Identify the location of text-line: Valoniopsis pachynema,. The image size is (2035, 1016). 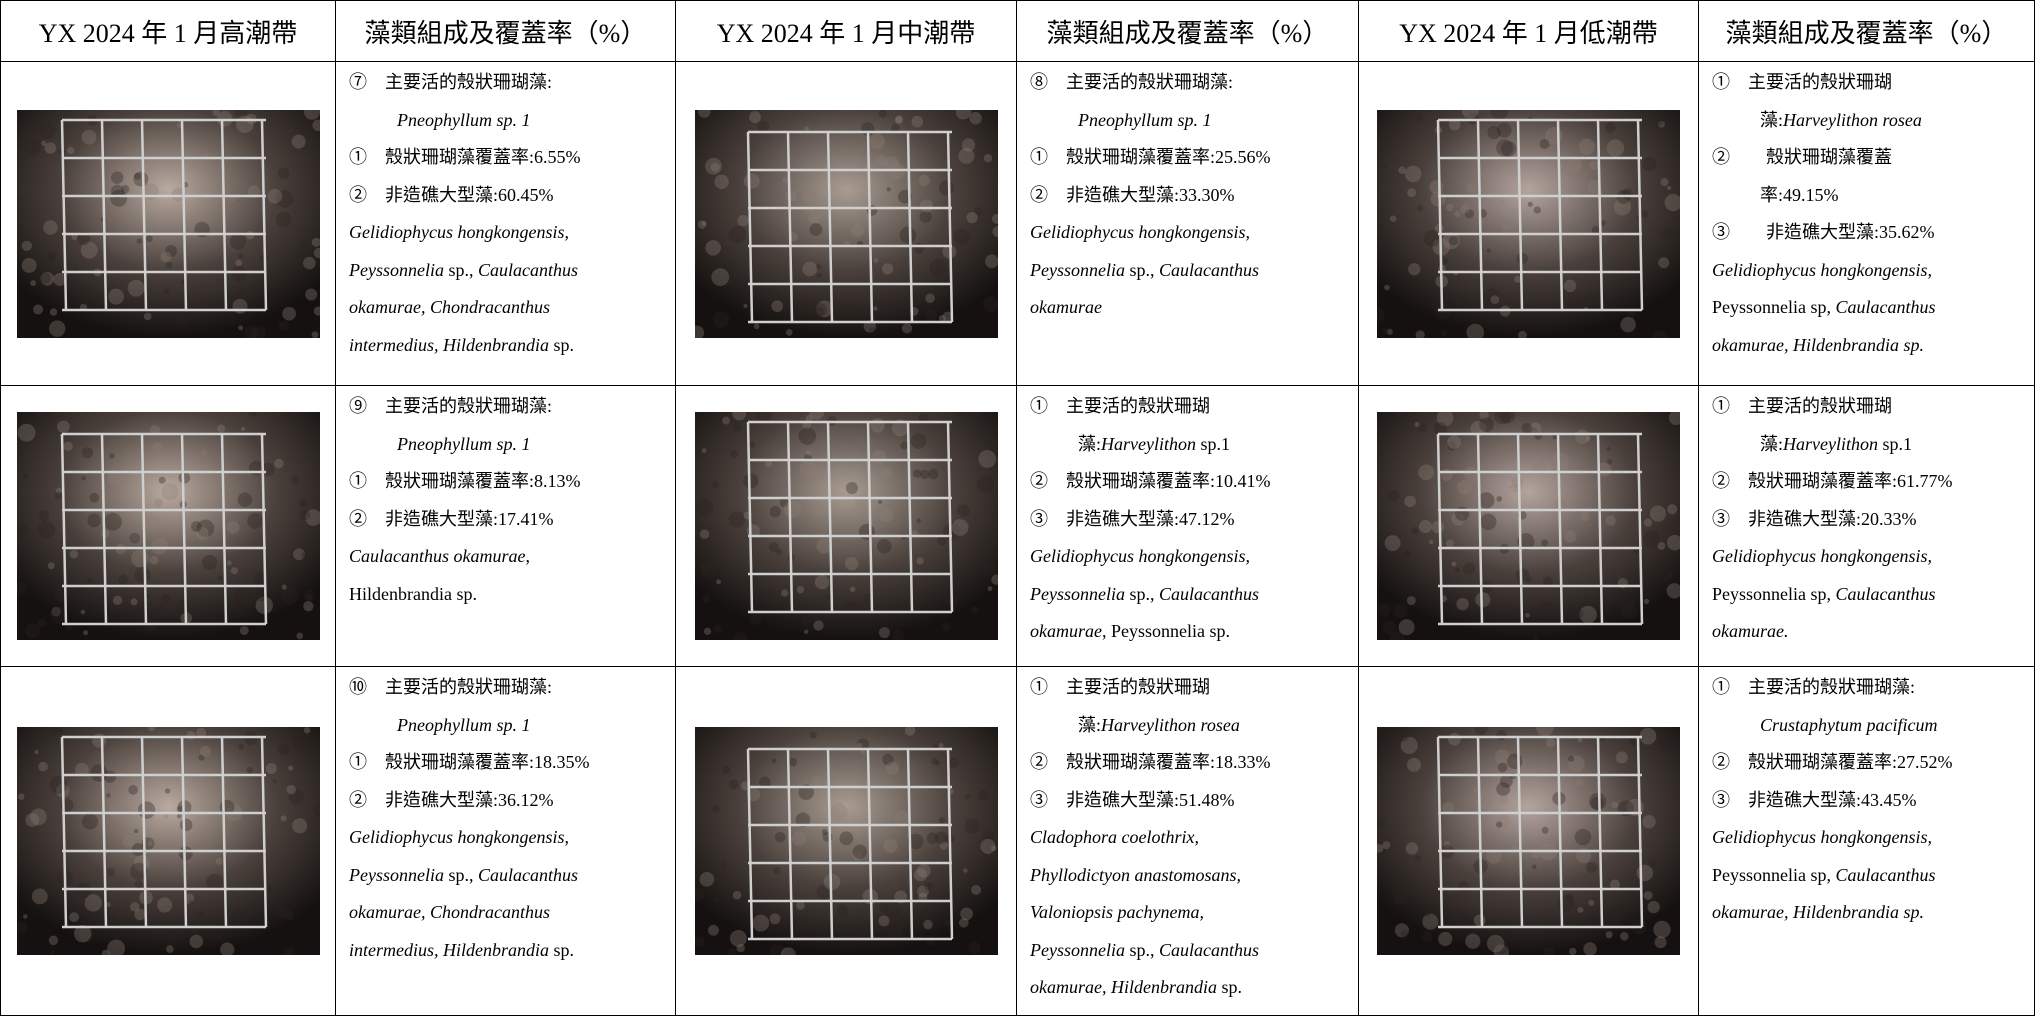
(1191, 913).